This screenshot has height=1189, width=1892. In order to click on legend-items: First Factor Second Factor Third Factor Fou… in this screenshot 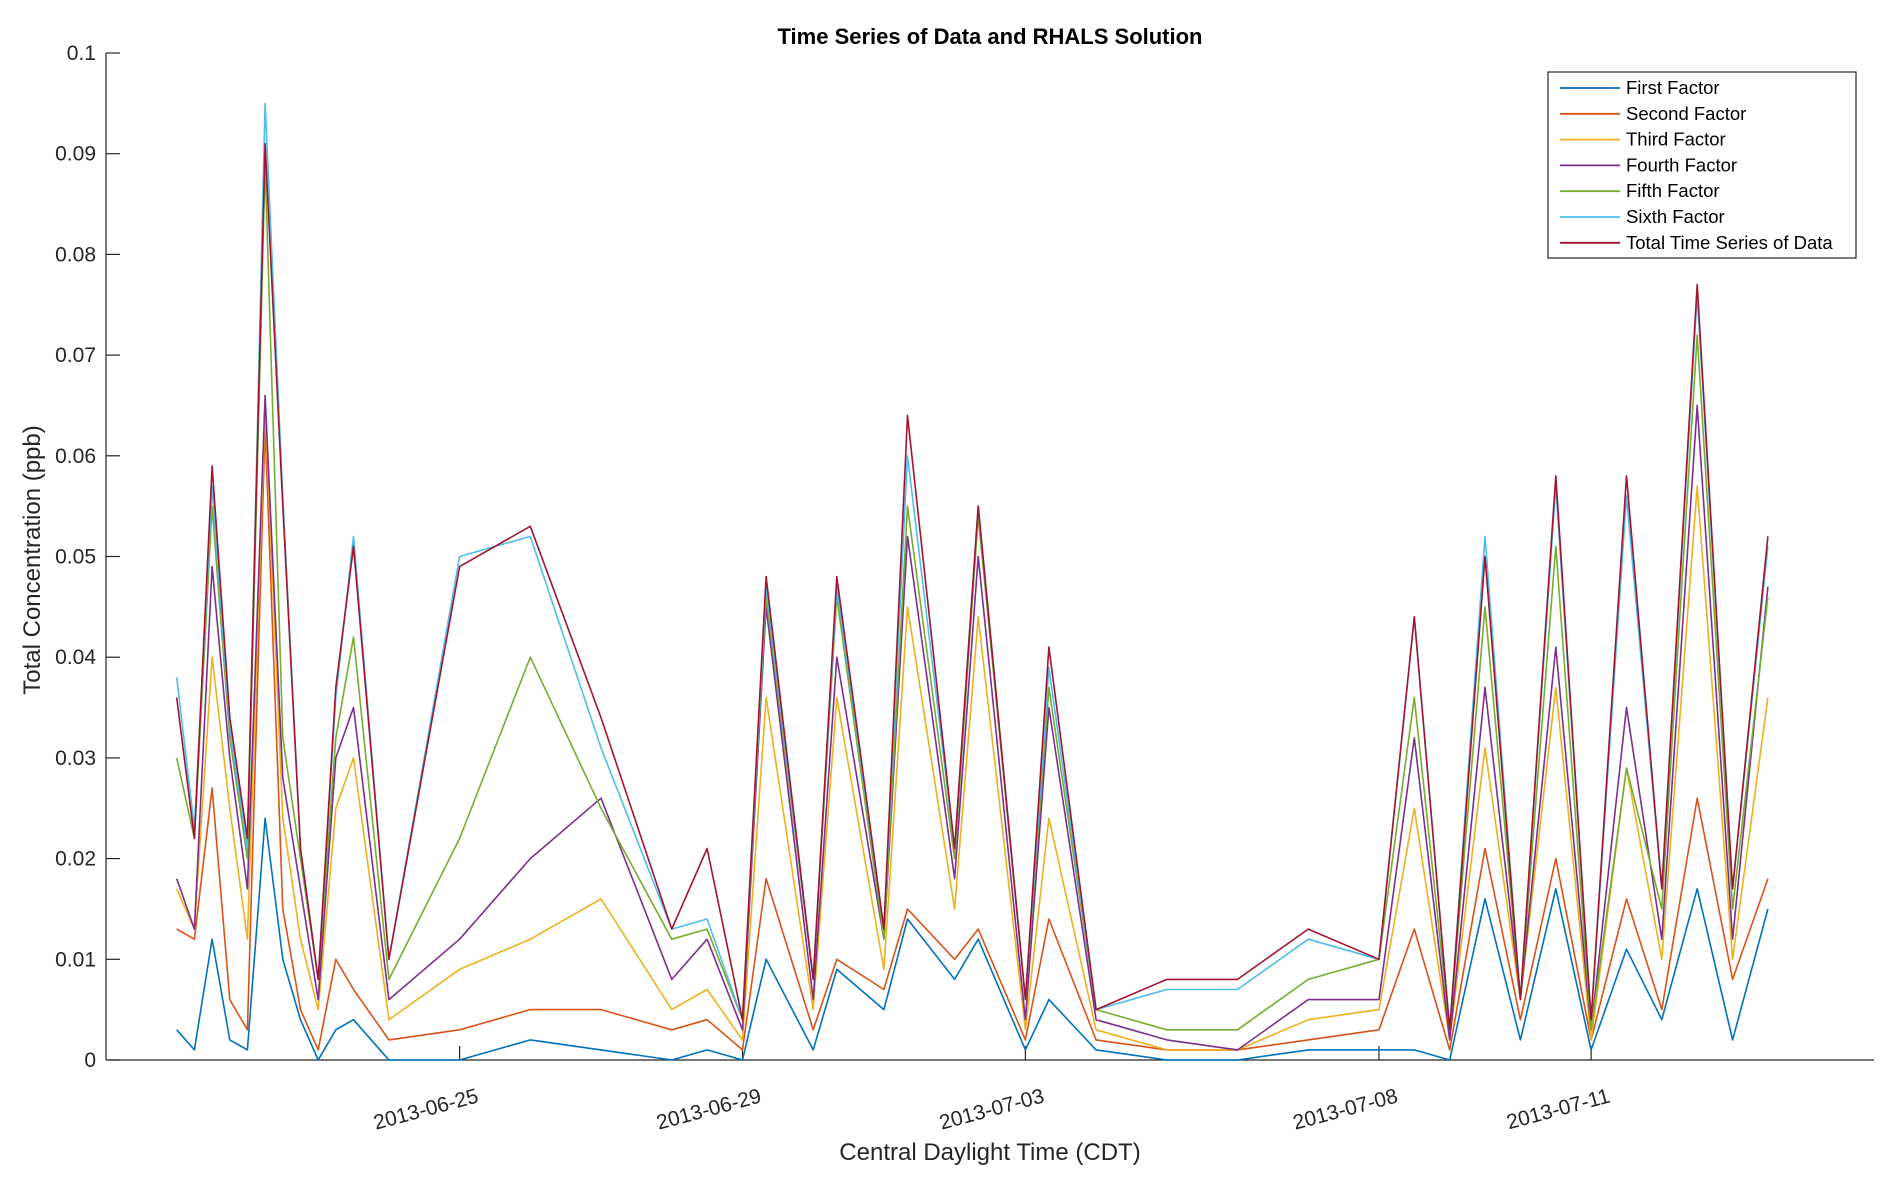, I will do `click(1696, 165)`.